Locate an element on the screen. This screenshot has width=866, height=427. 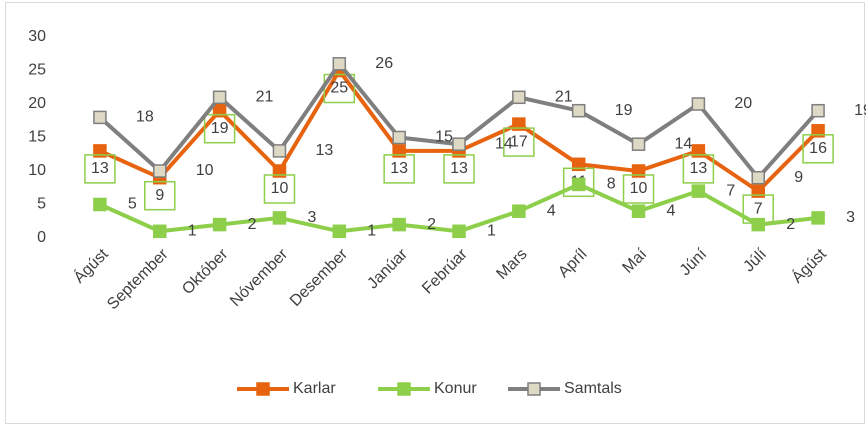
data-label: 8 is located at coordinates (611, 184).